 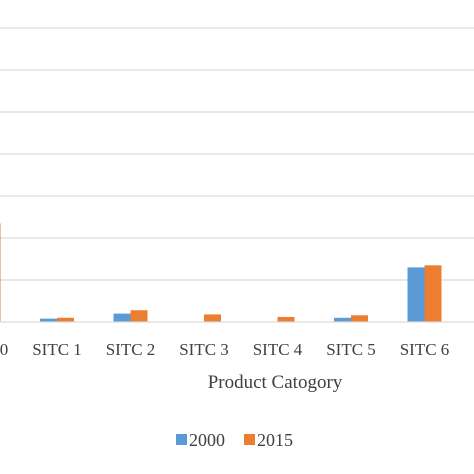 I want to click on legend: 2000 2015, so click(x=234, y=440).